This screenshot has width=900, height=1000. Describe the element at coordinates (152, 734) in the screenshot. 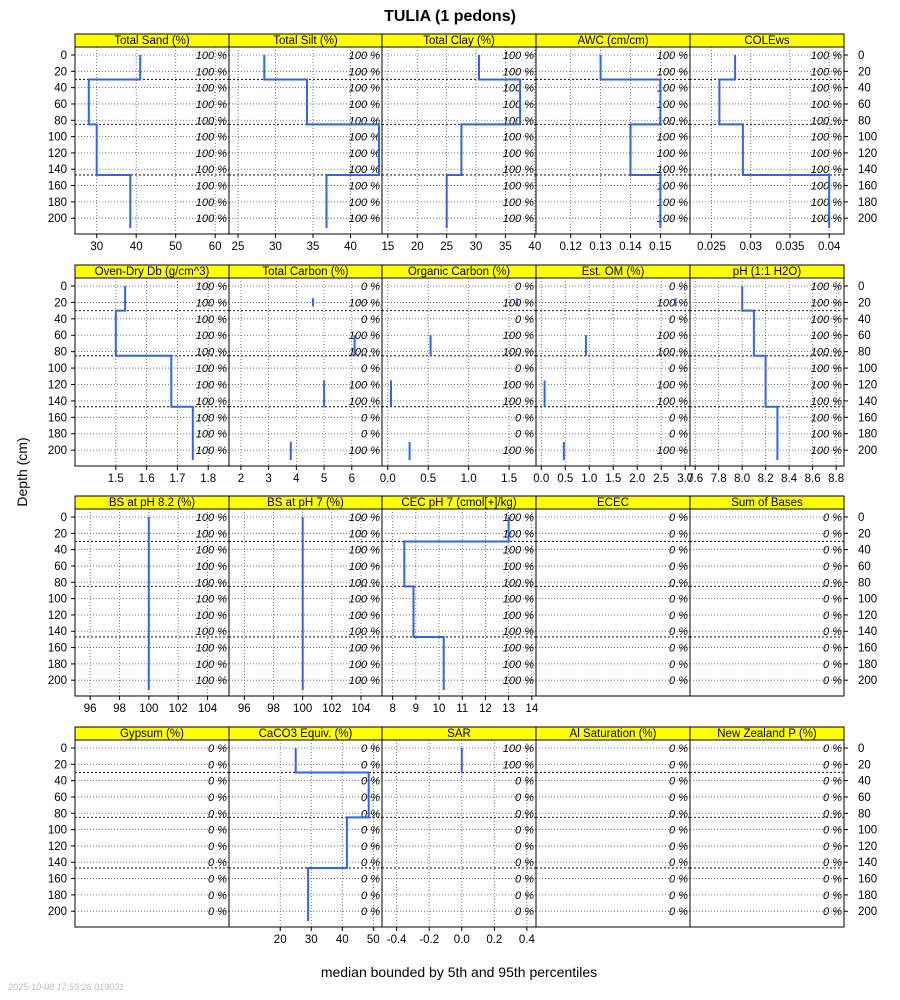

I see `panel-title: Gypsum (%)` at that location.